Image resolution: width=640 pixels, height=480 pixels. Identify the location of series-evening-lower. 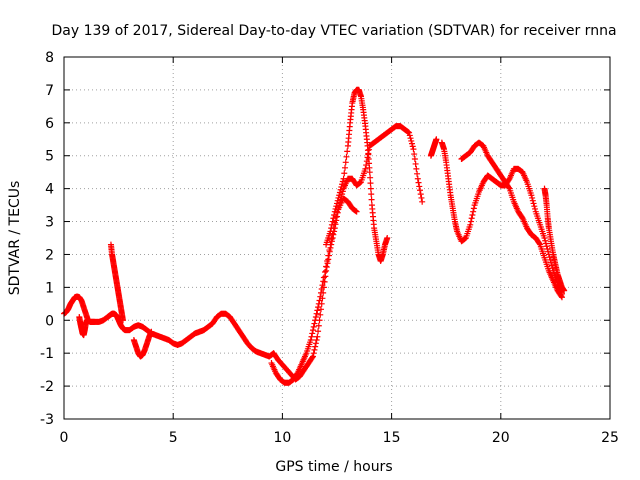
(511, 220).